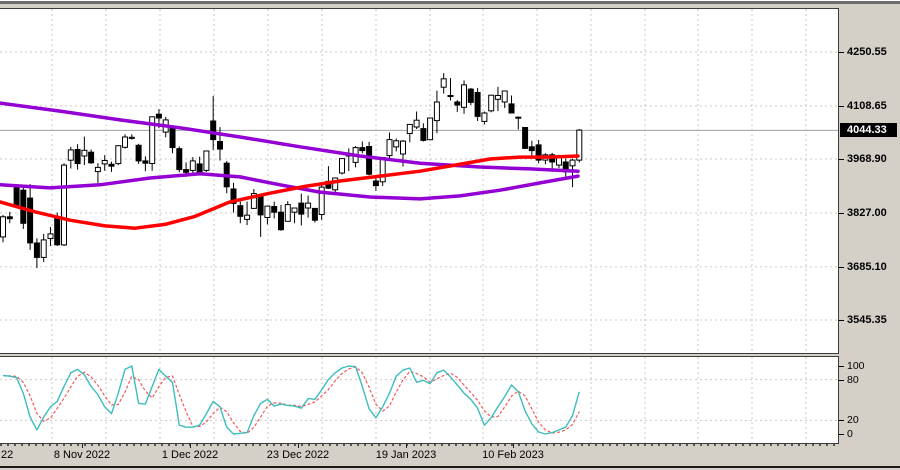  What do you see at coordinates (82, 455) in the screenshot?
I see `time-axis-label: 8 Nov 2022` at bounding box center [82, 455].